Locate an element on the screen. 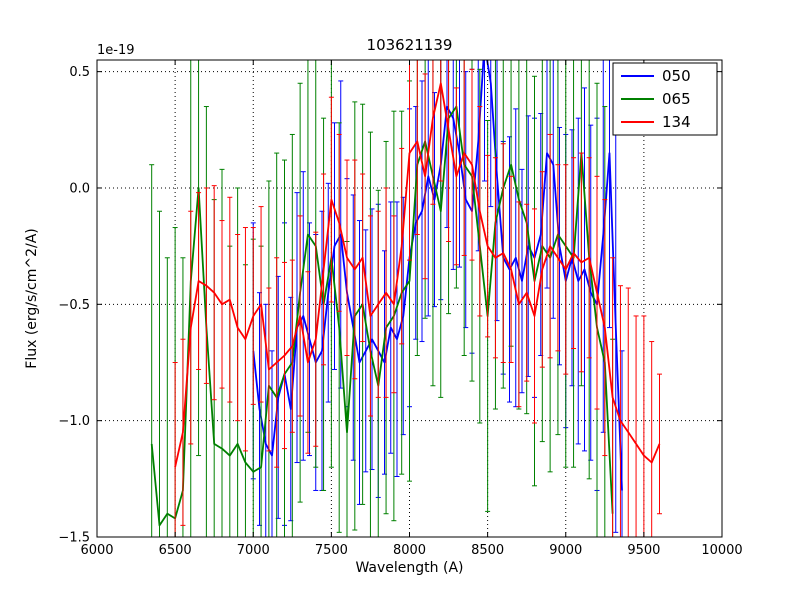  legend: 050 065 134 is located at coordinates (665, 99).